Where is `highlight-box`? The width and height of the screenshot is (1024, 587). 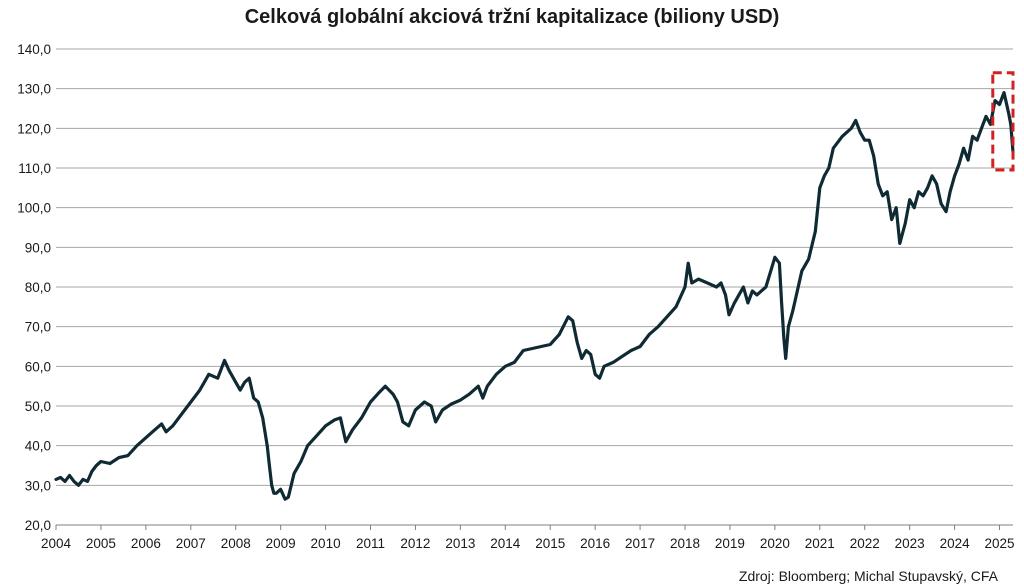
highlight-box is located at coordinates (1003, 121).